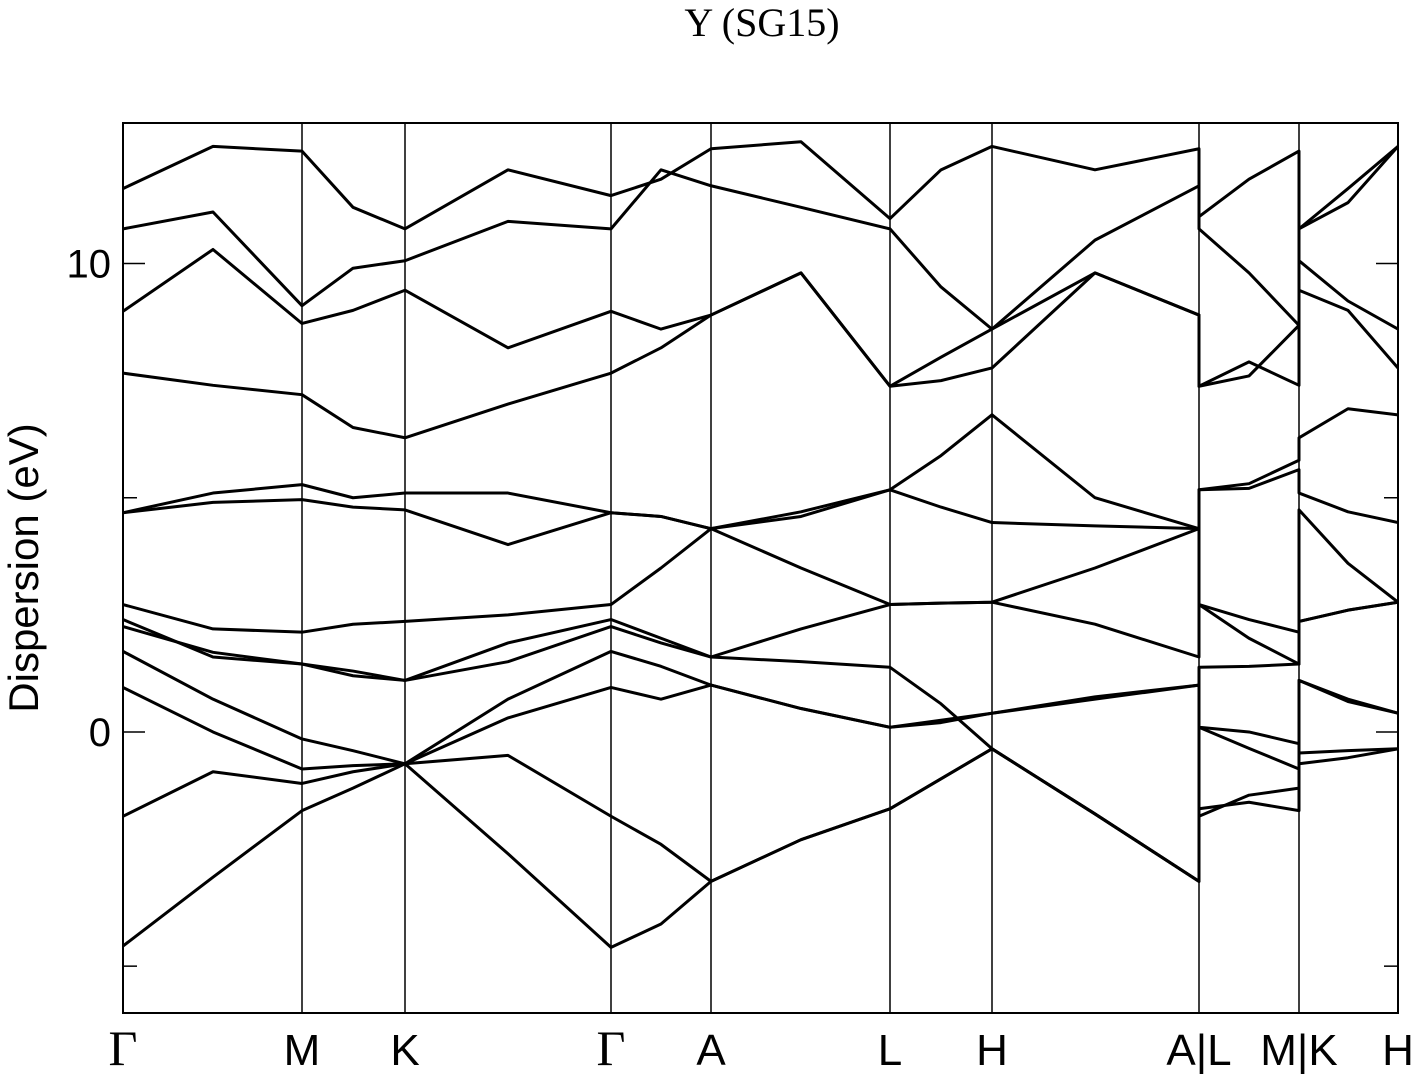 This screenshot has width=1416, height=1080. Describe the element at coordinates (1298, 1050) in the screenshot. I see `x-tick-label: M|K` at that location.